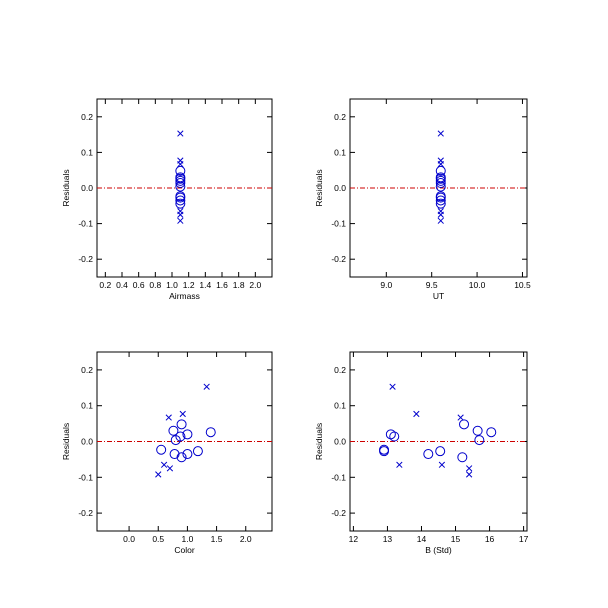  What do you see at coordinates (85, 259) in the screenshot?
I see `panel-airmass-ytick-label: -0.2` at bounding box center [85, 259].